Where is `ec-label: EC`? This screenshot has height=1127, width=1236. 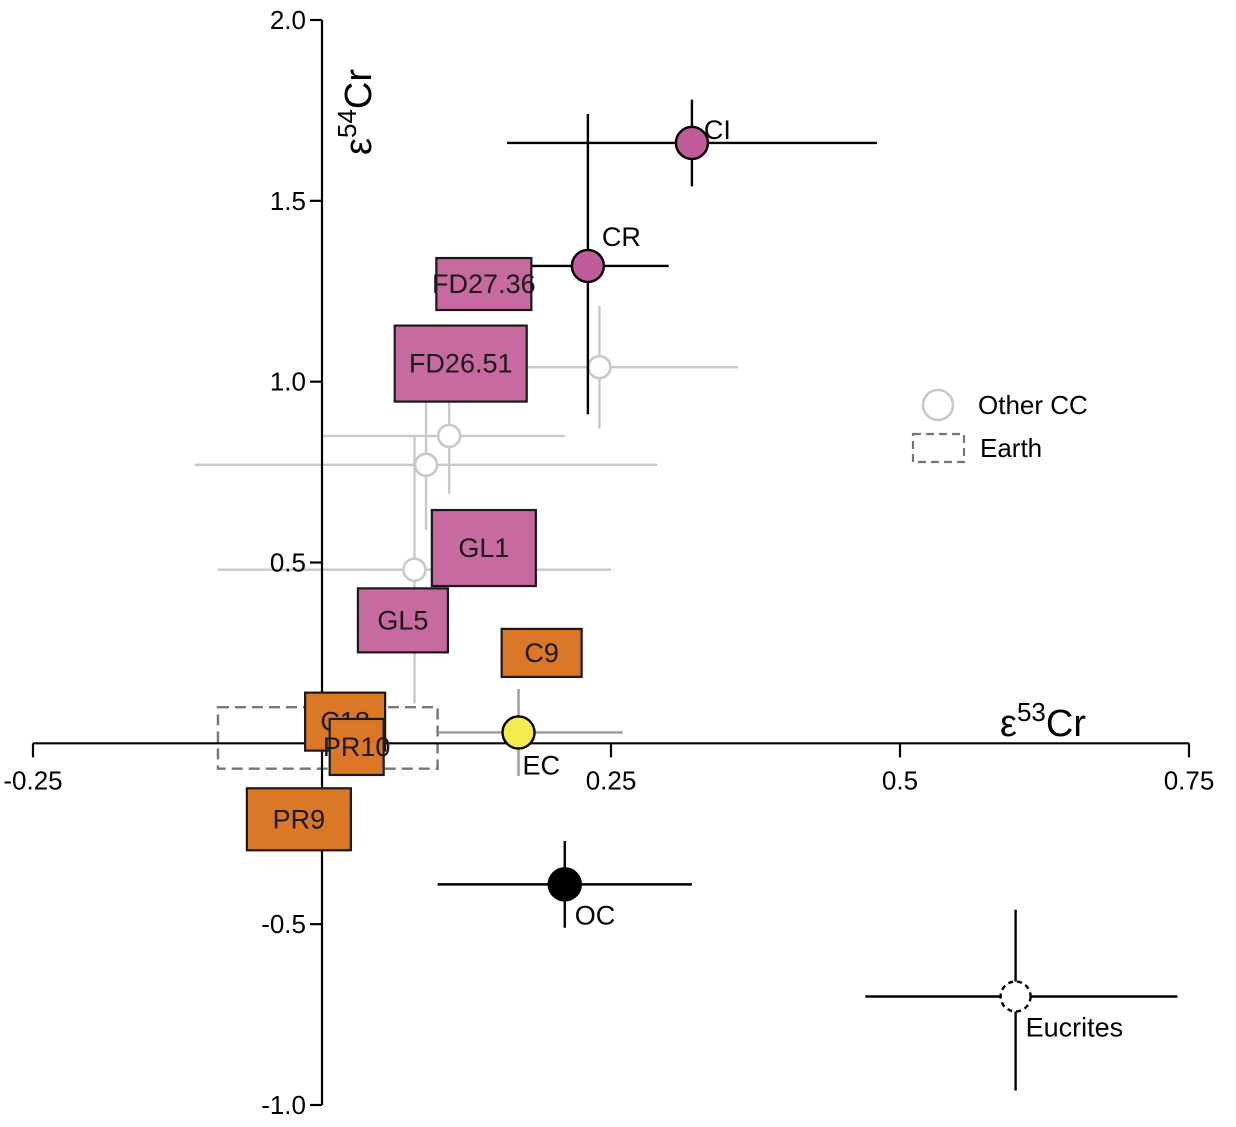 ec-label: EC is located at coordinates (542, 765).